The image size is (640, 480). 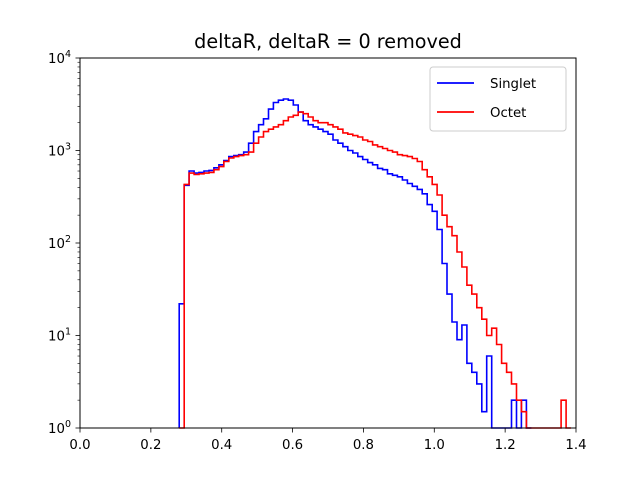 I want to click on y-tick-label: 10¹, so click(x=59, y=336).